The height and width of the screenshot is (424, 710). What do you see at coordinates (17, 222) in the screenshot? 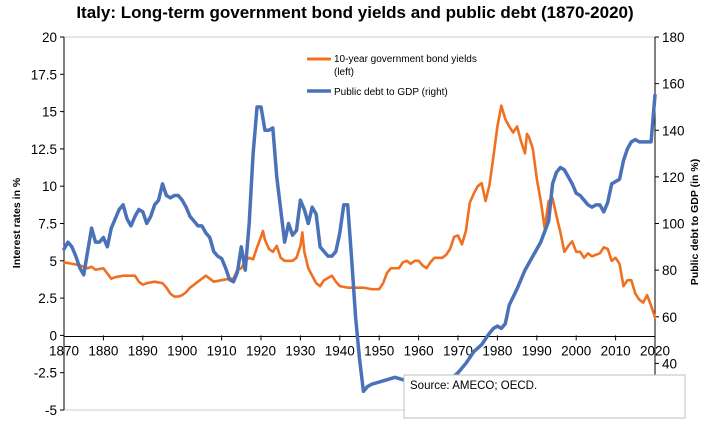
I see `left-y-axis-title: Interest rates in %` at bounding box center [17, 222].